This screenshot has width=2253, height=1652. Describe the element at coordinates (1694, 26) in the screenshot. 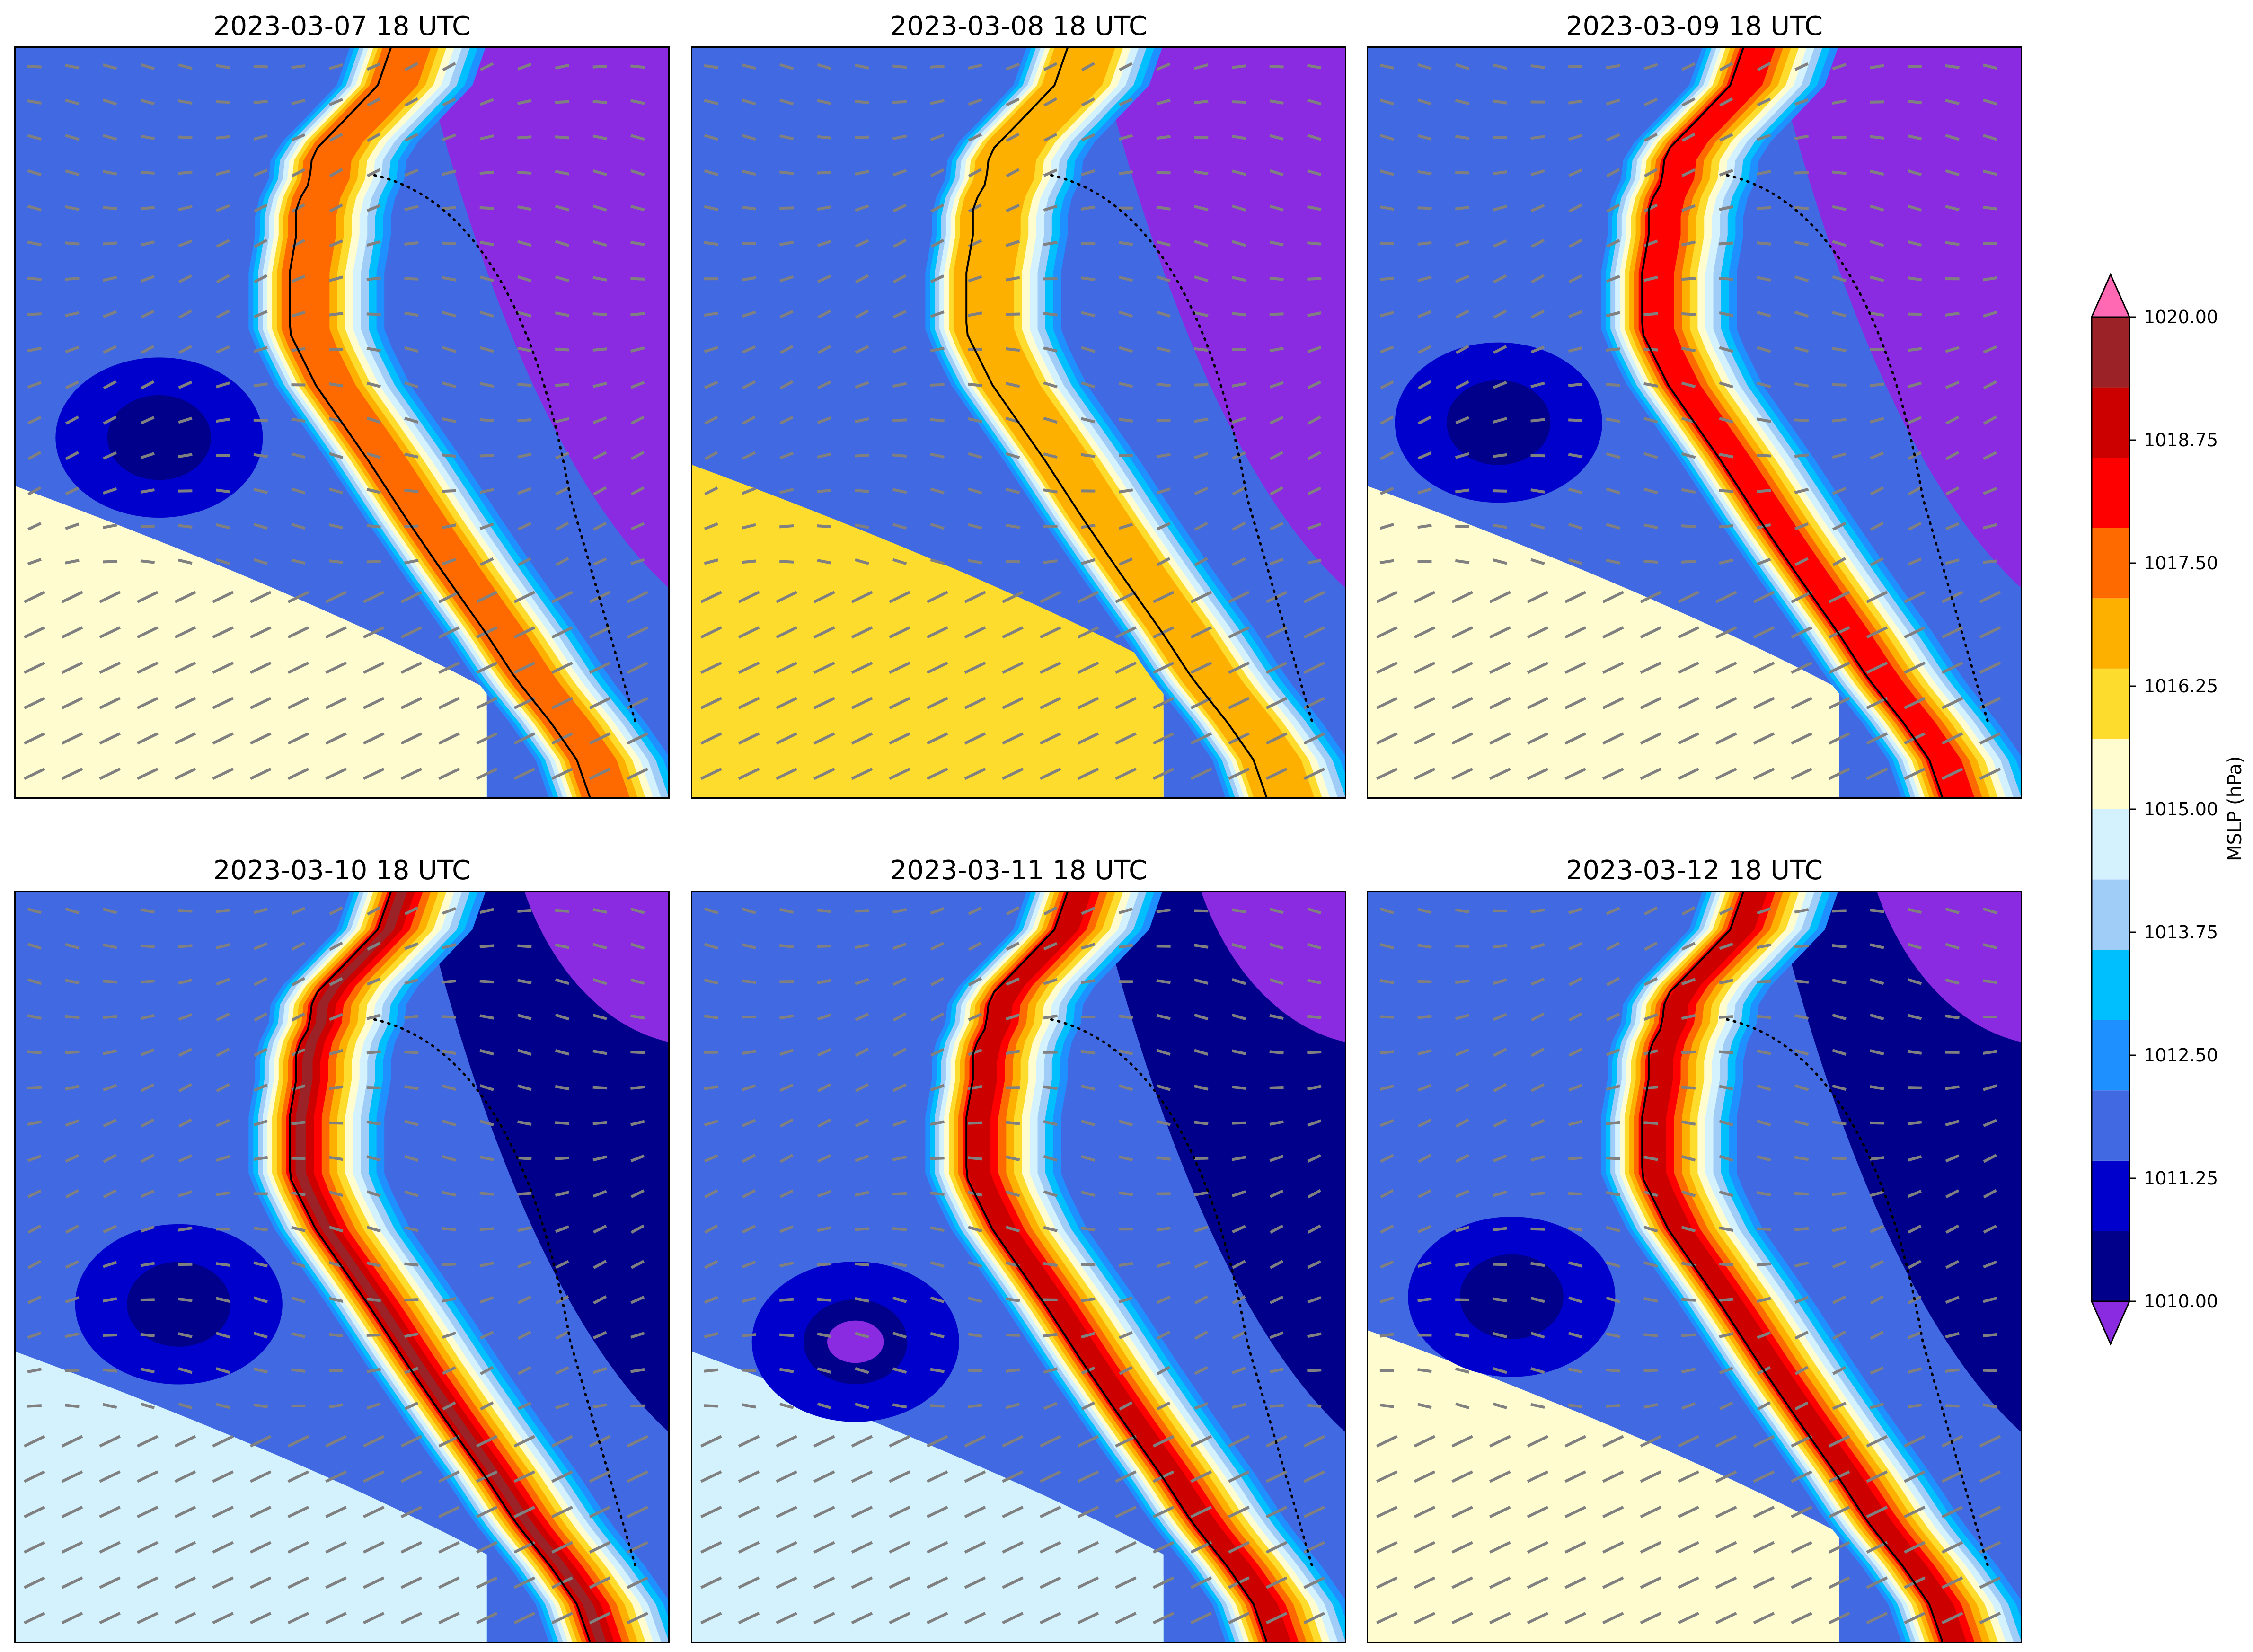

I see `panel-title: 2023-03-09 18 UTC` at that location.